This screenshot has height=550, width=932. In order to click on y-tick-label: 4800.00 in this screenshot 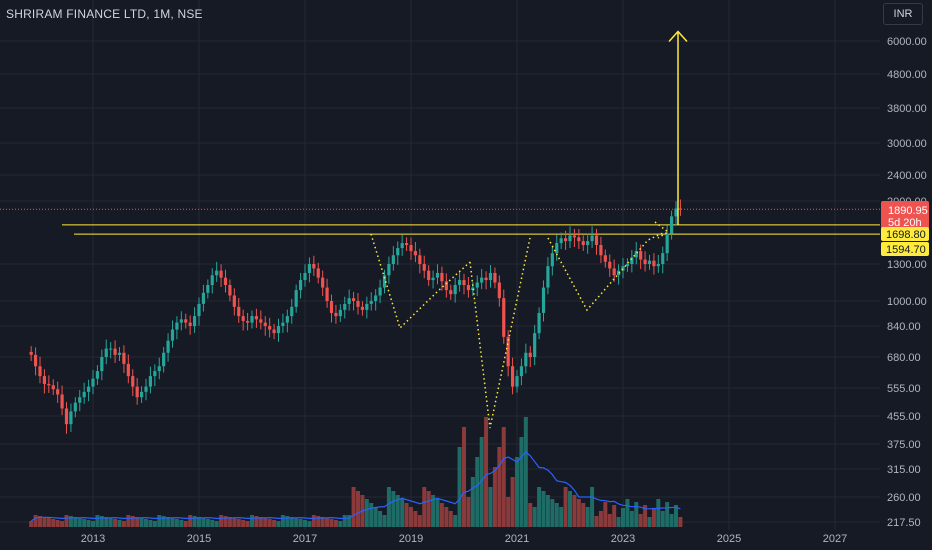, I will do `click(907, 75)`.